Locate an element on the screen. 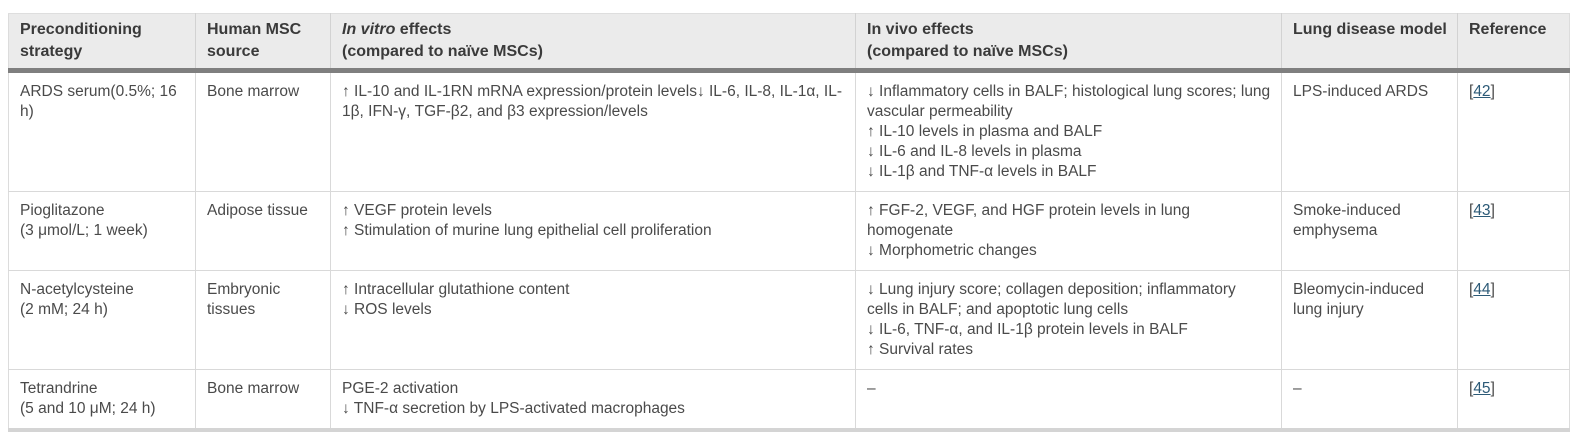 This screenshot has width=1578, height=434. cell-lung-disease-model: – is located at coordinates (1369, 399).